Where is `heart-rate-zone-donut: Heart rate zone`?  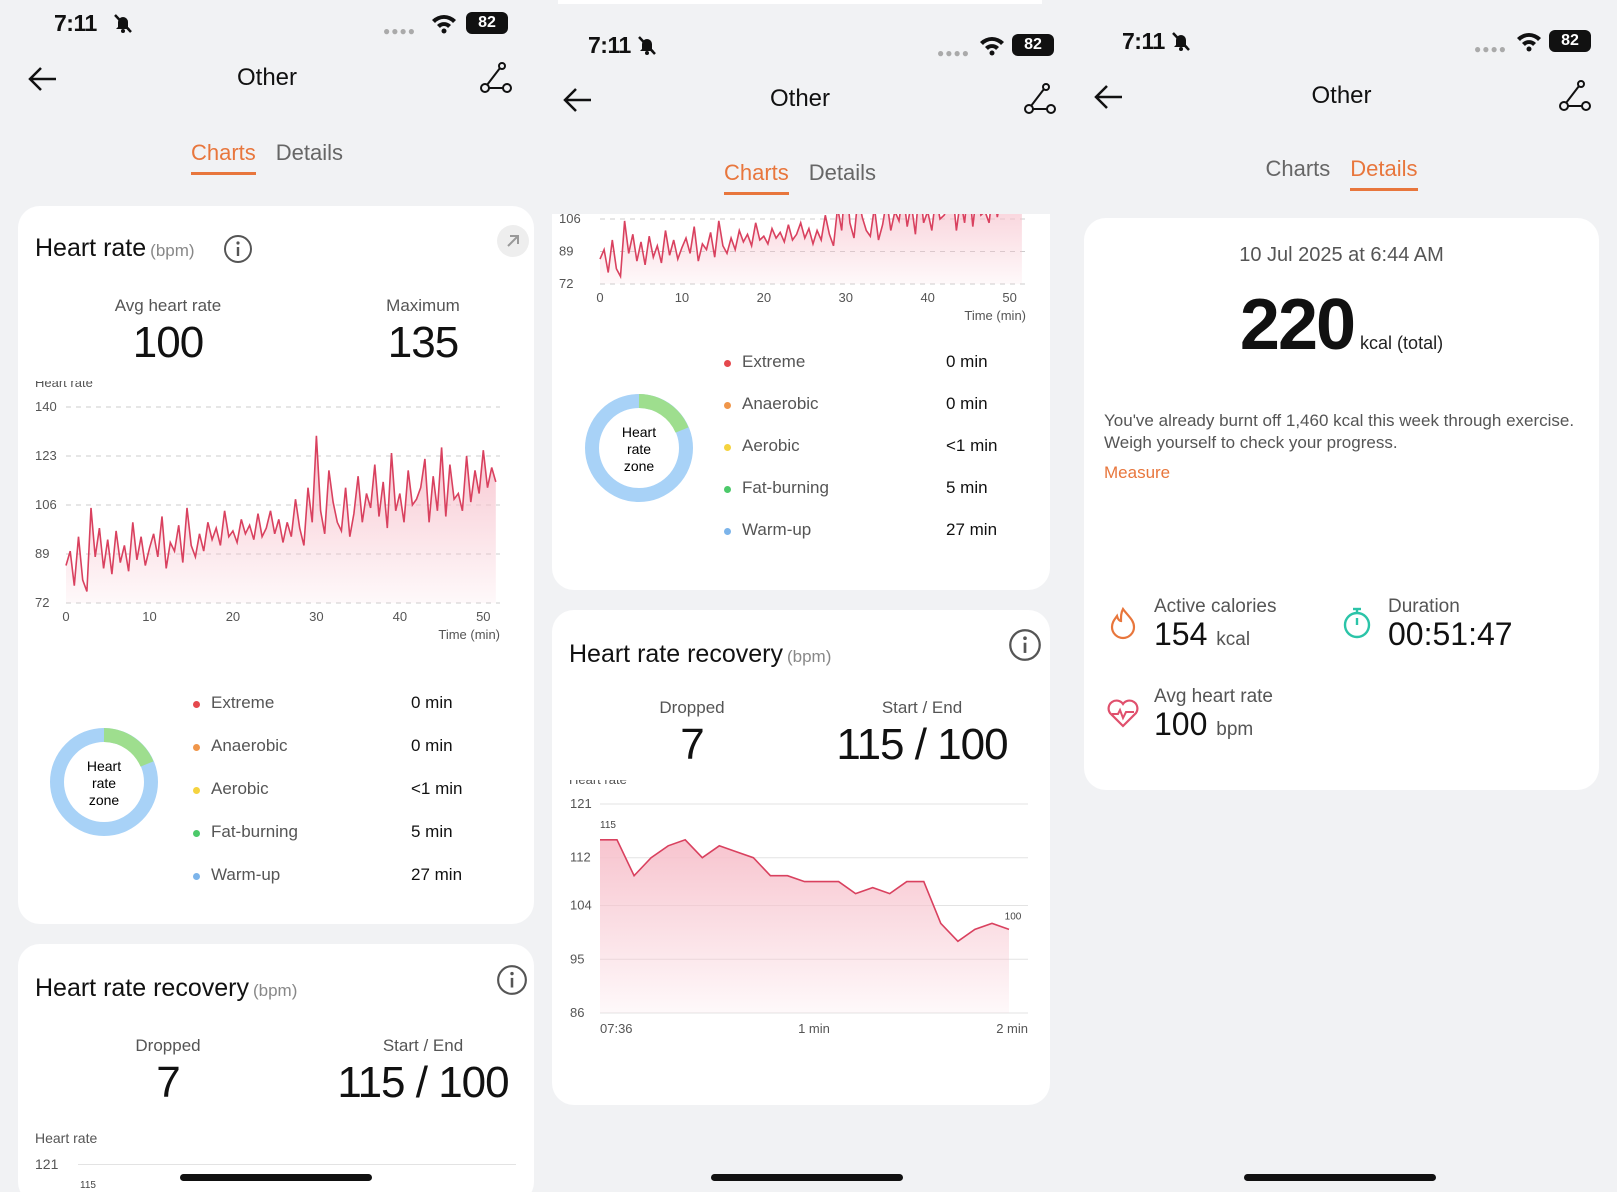 heart-rate-zone-donut: Heart rate zone is located at coordinates (639, 450).